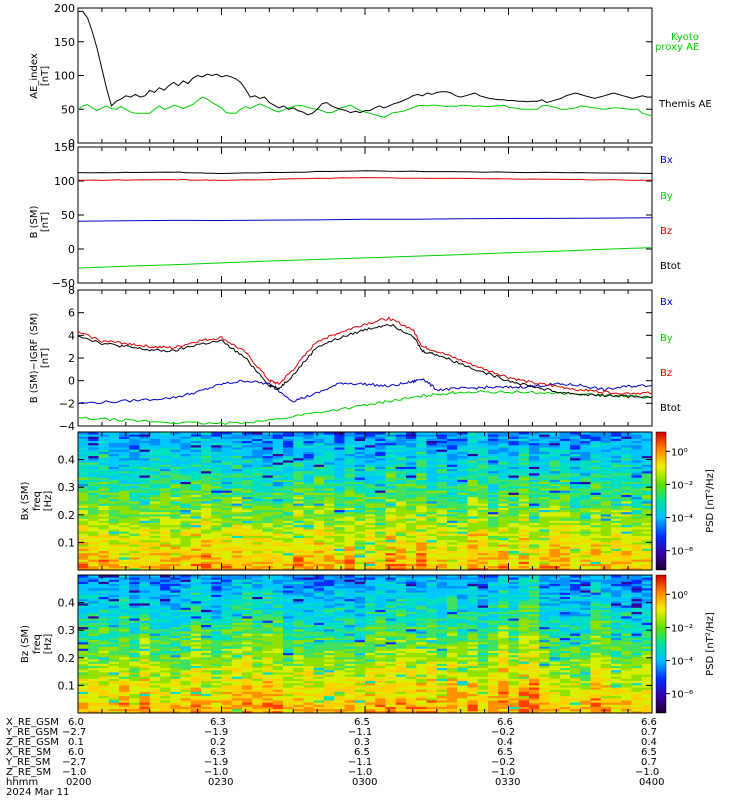 This screenshot has height=800, width=750. Describe the element at coordinates (68, 109) in the screenshot. I see `y-tick-label: 50` at that location.